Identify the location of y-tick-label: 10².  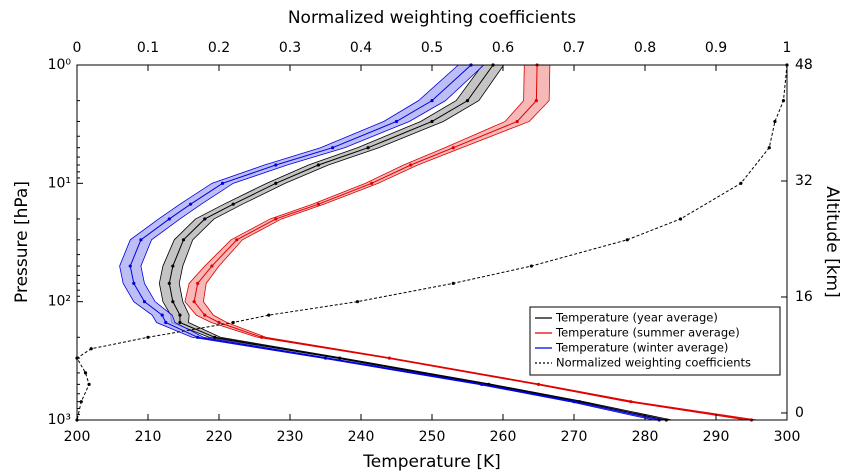
(59, 302).